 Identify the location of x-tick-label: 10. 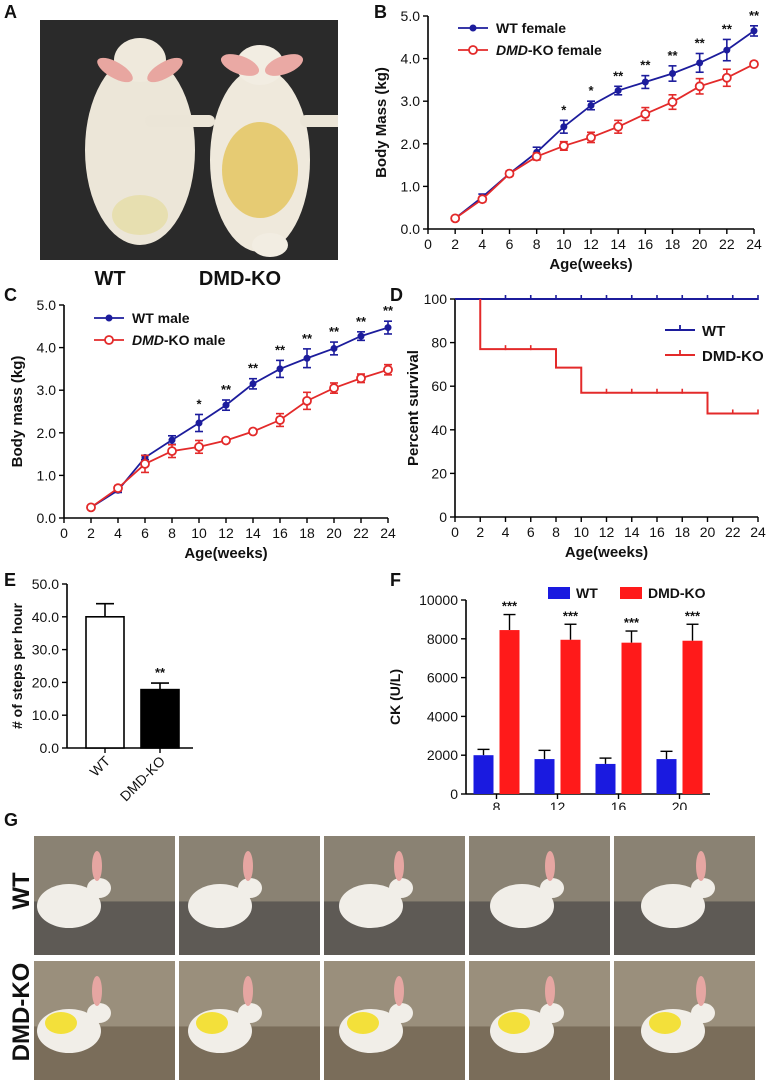
(564, 244).